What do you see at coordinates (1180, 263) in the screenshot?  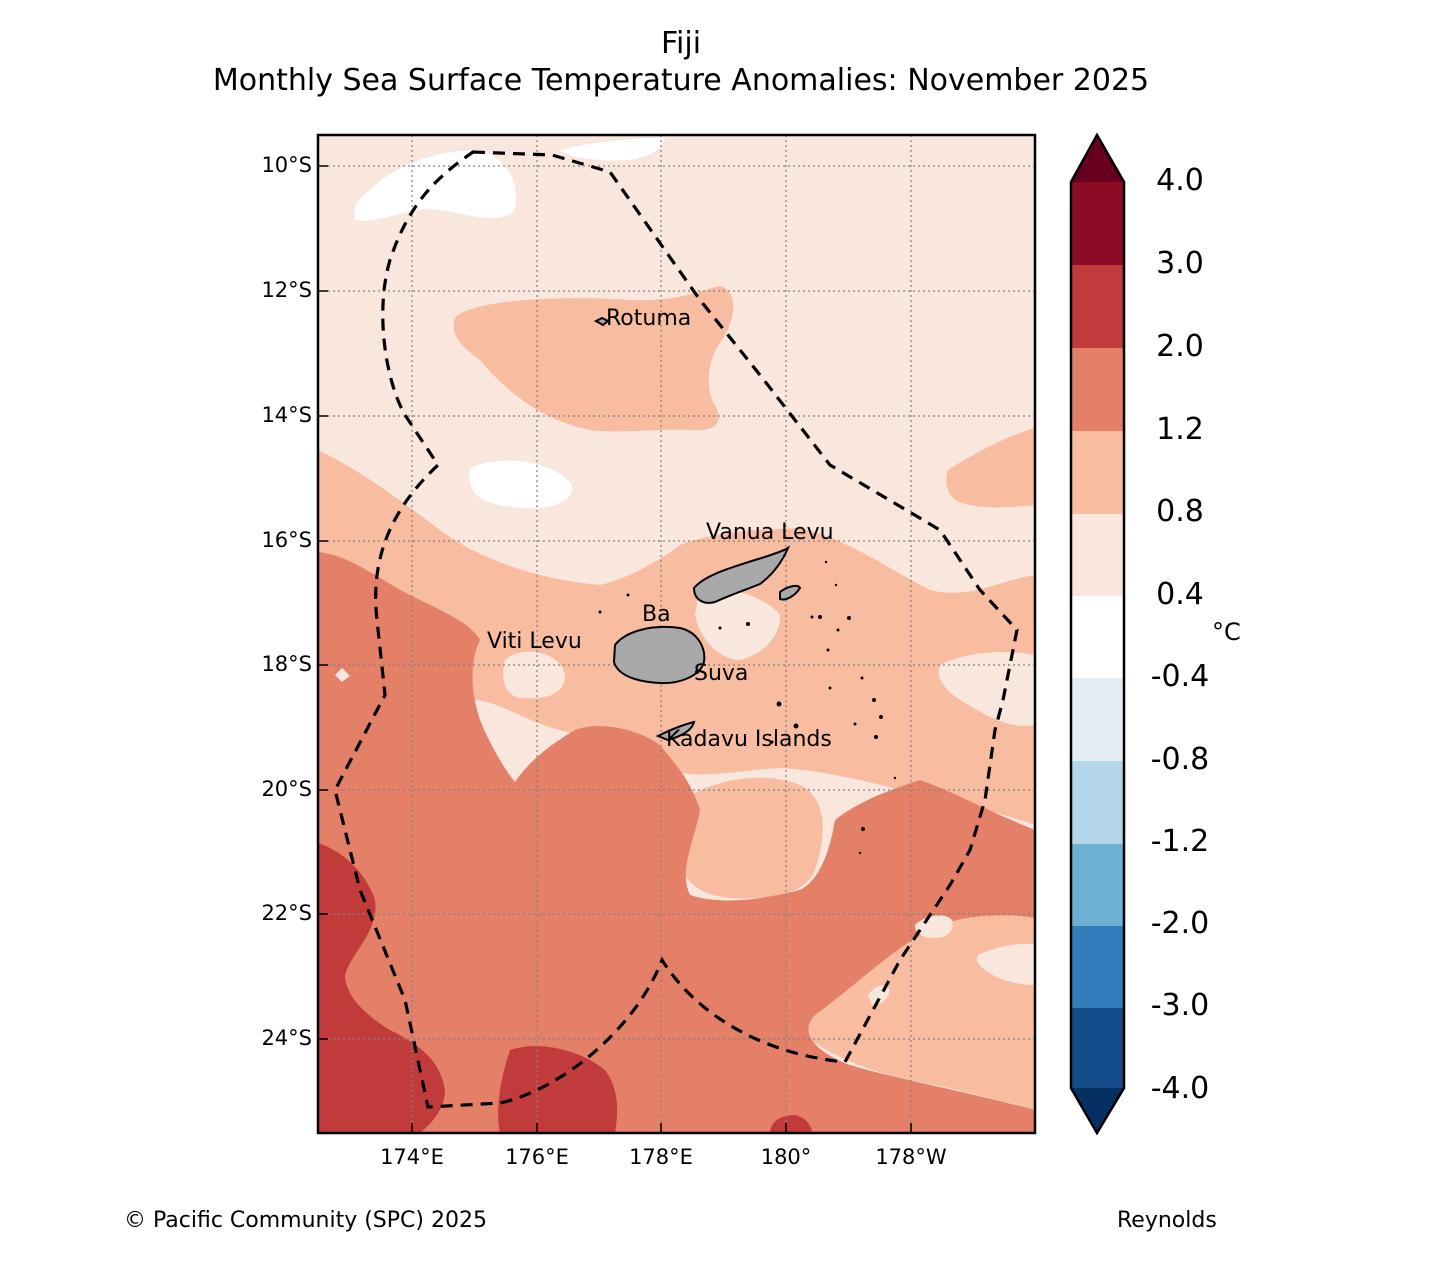 I see `colorbar-tick-label: 3.0` at bounding box center [1180, 263].